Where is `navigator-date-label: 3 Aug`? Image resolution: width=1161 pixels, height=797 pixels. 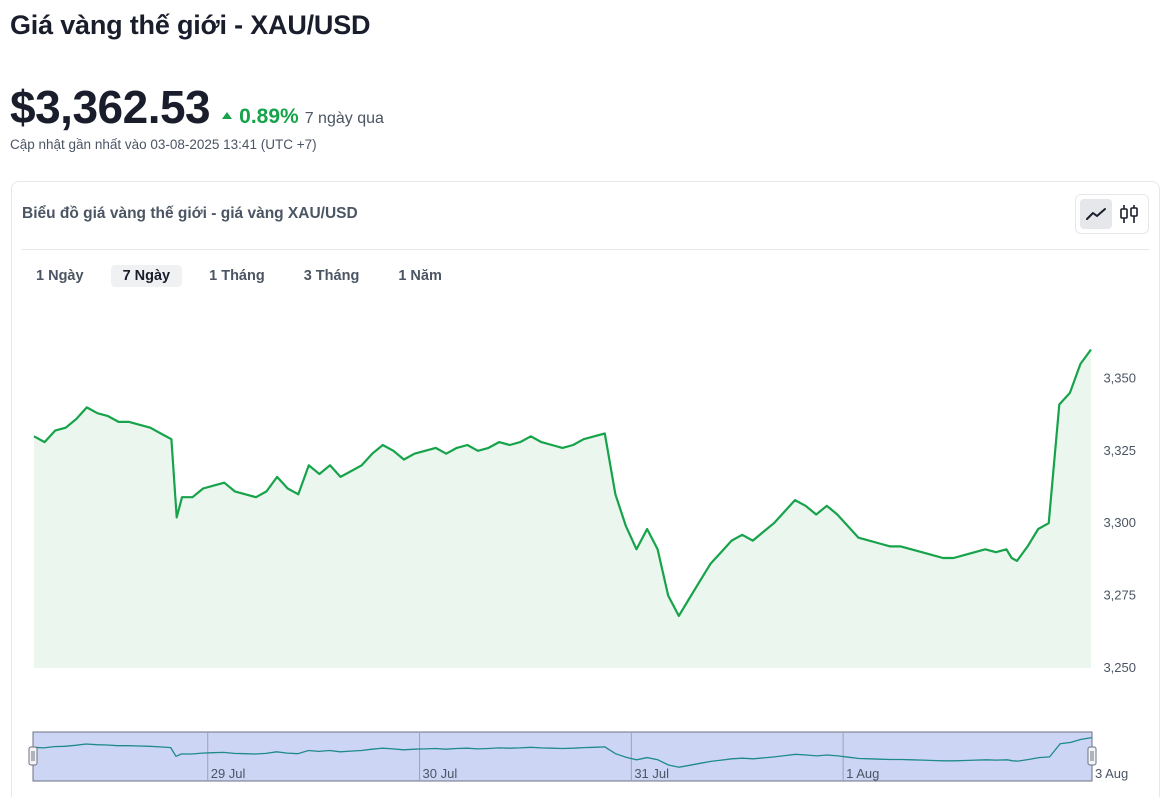 navigator-date-label: 3 Aug is located at coordinates (1111, 773).